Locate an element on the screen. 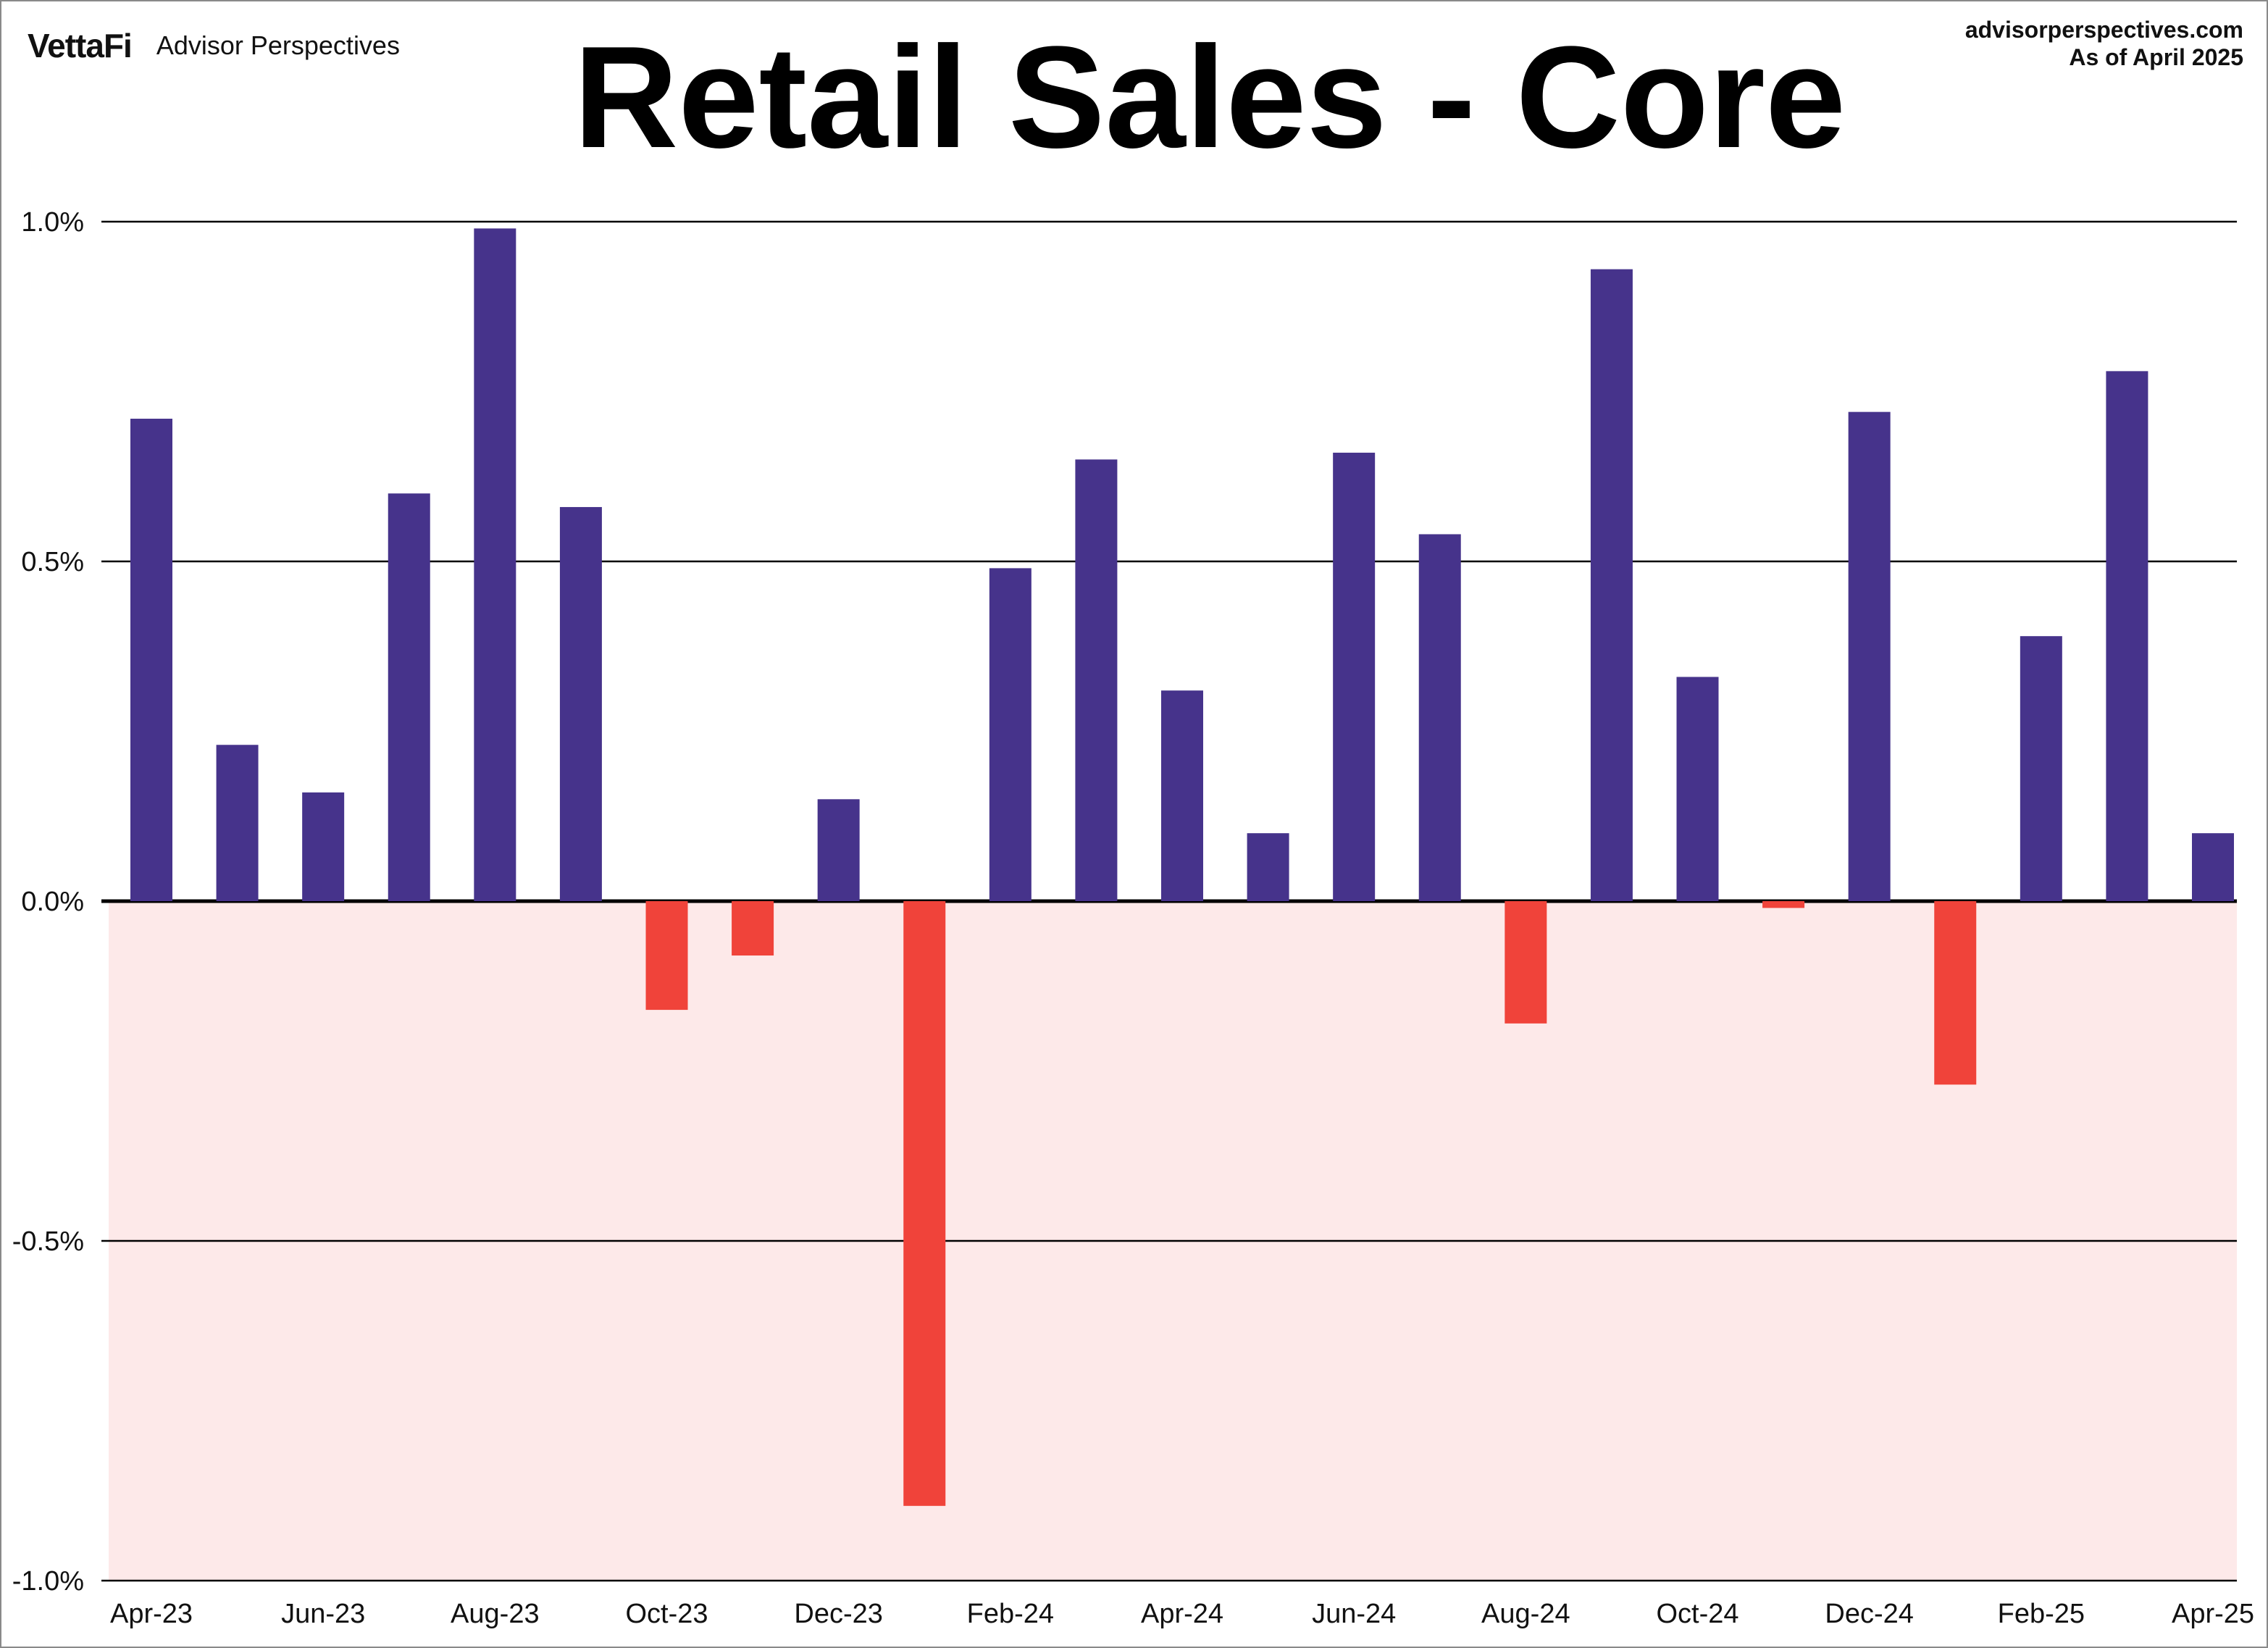 This screenshot has height=1648, width=2268. x-tick-label: Oct-24 is located at coordinates (1697, 1614).